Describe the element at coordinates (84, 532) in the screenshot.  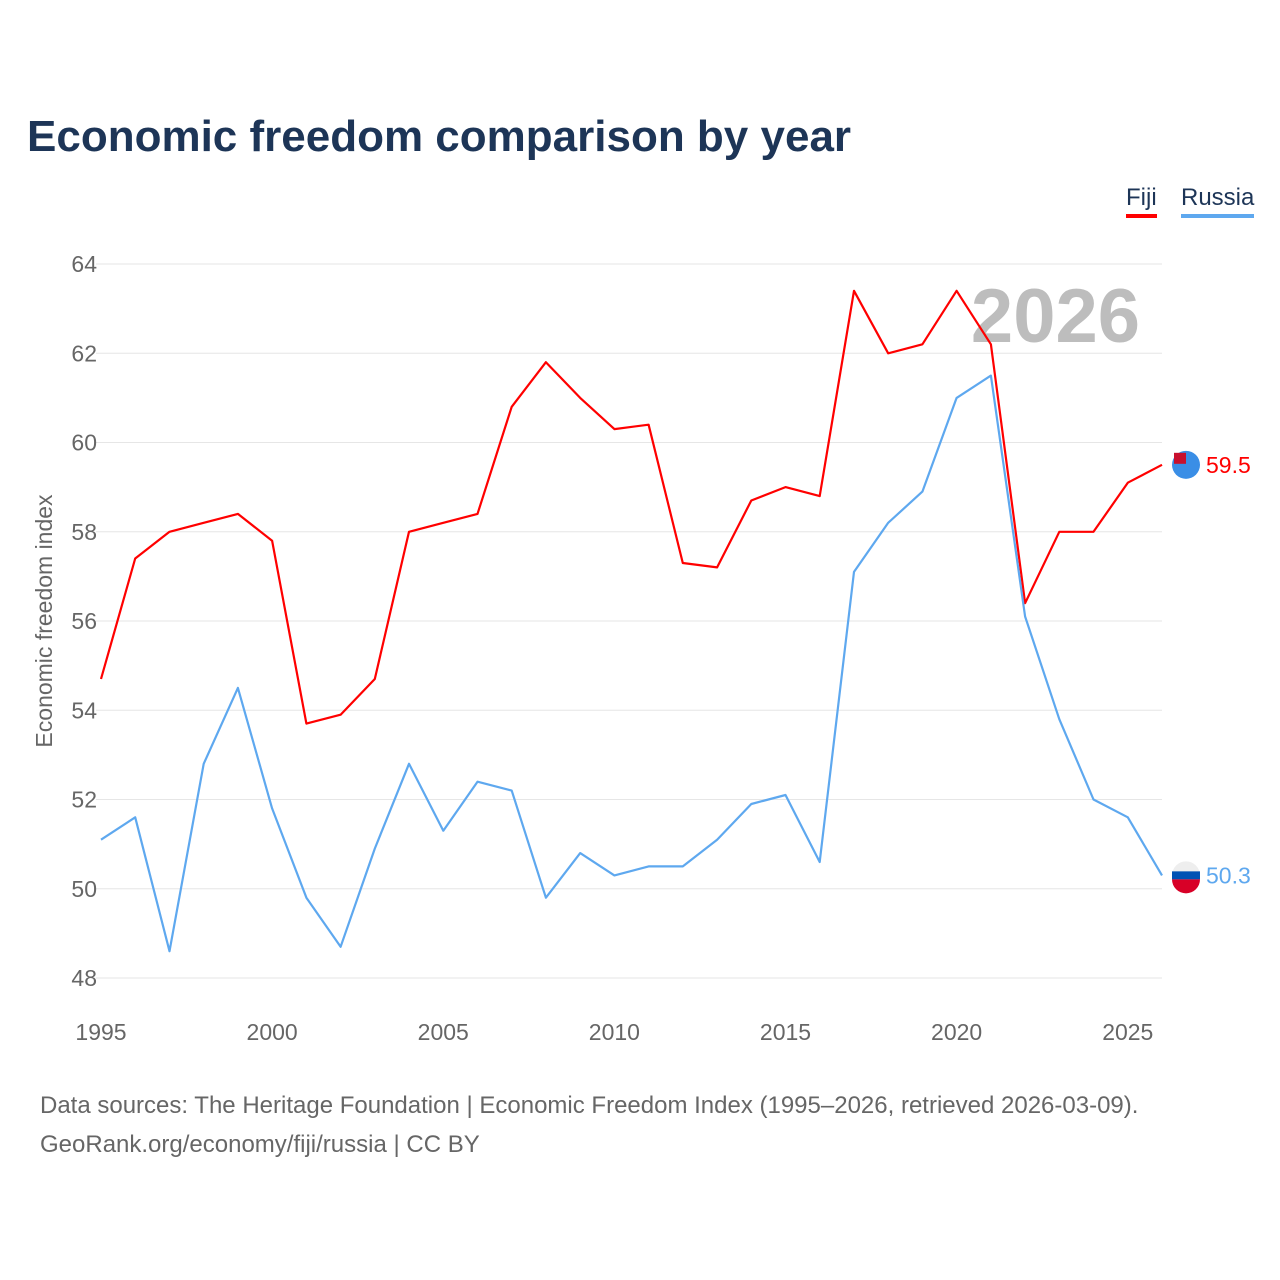
I see `y-tick-label: 58` at that location.